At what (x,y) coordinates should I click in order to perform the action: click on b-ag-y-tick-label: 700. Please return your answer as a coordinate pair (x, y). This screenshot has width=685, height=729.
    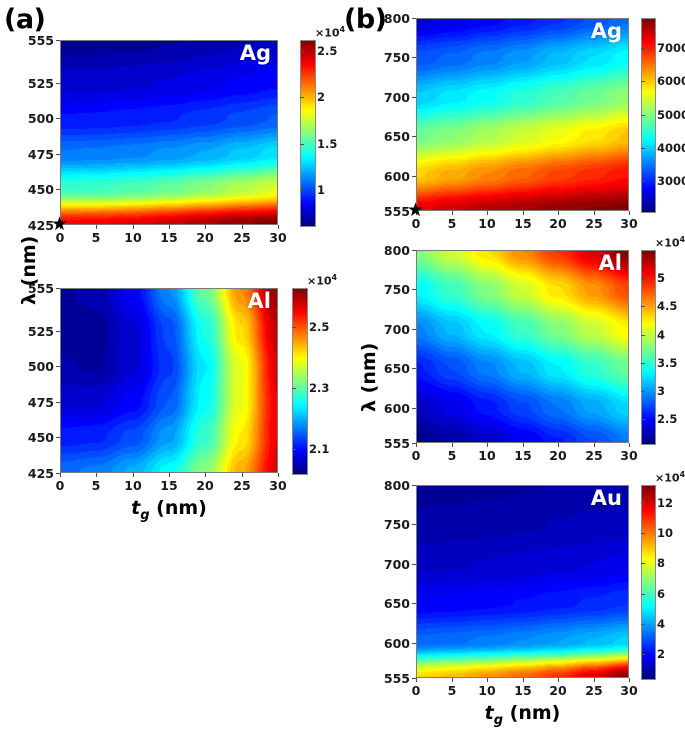
    Looking at the image, I should click on (396, 97).